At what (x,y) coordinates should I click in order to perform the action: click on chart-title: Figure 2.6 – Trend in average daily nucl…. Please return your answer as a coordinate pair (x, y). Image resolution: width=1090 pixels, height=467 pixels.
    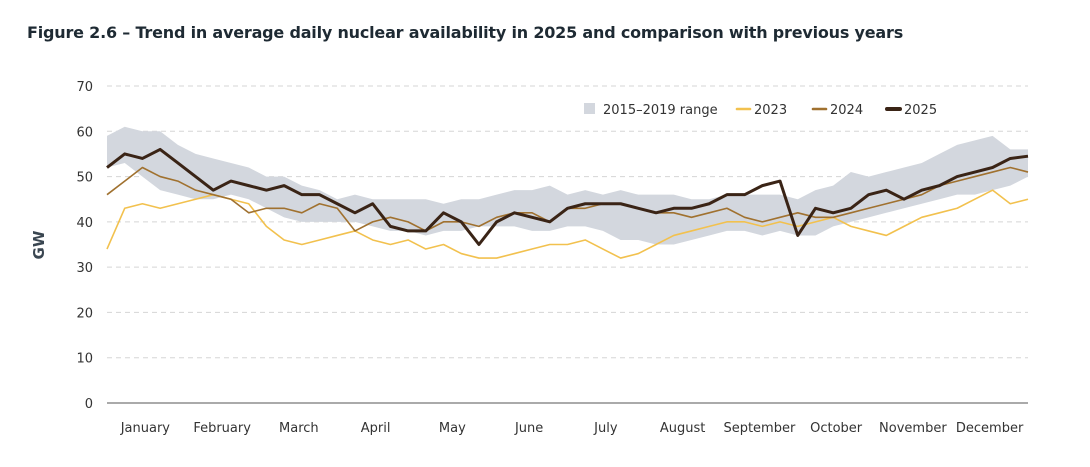
    Looking at the image, I should click on (465, 32).